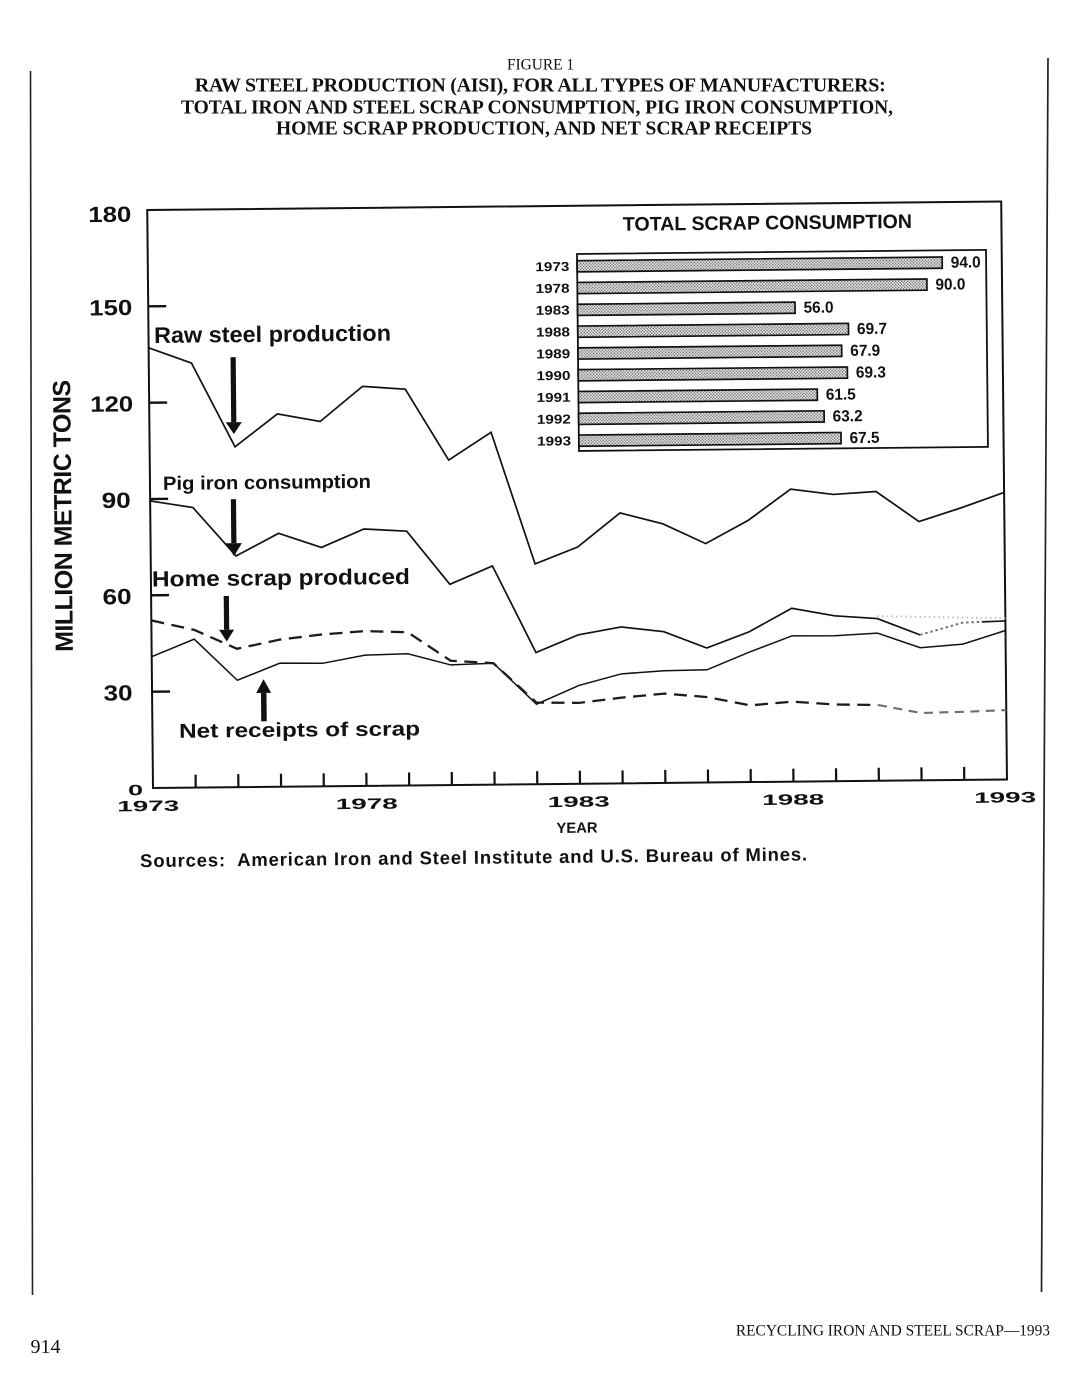 The width and height of the screenshot is (1076, 1385). What do you see at coordinates (135, 790) in the screenshot?
I see `svg-text: 0` at bounding box center [135, 790].